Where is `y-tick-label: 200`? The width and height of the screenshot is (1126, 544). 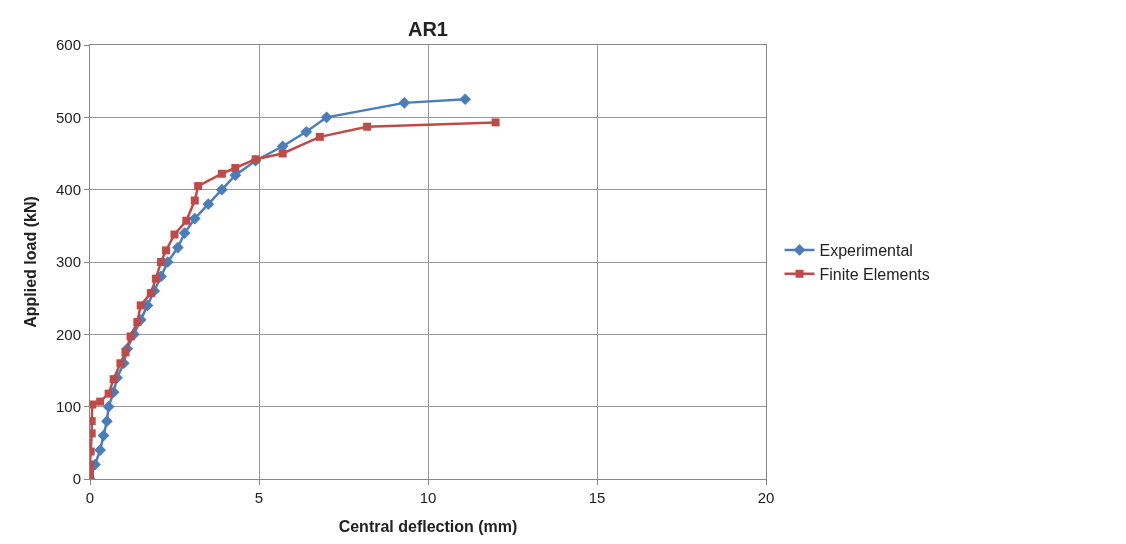
y-tick-label: 200 is located at coordinates (68, 334).